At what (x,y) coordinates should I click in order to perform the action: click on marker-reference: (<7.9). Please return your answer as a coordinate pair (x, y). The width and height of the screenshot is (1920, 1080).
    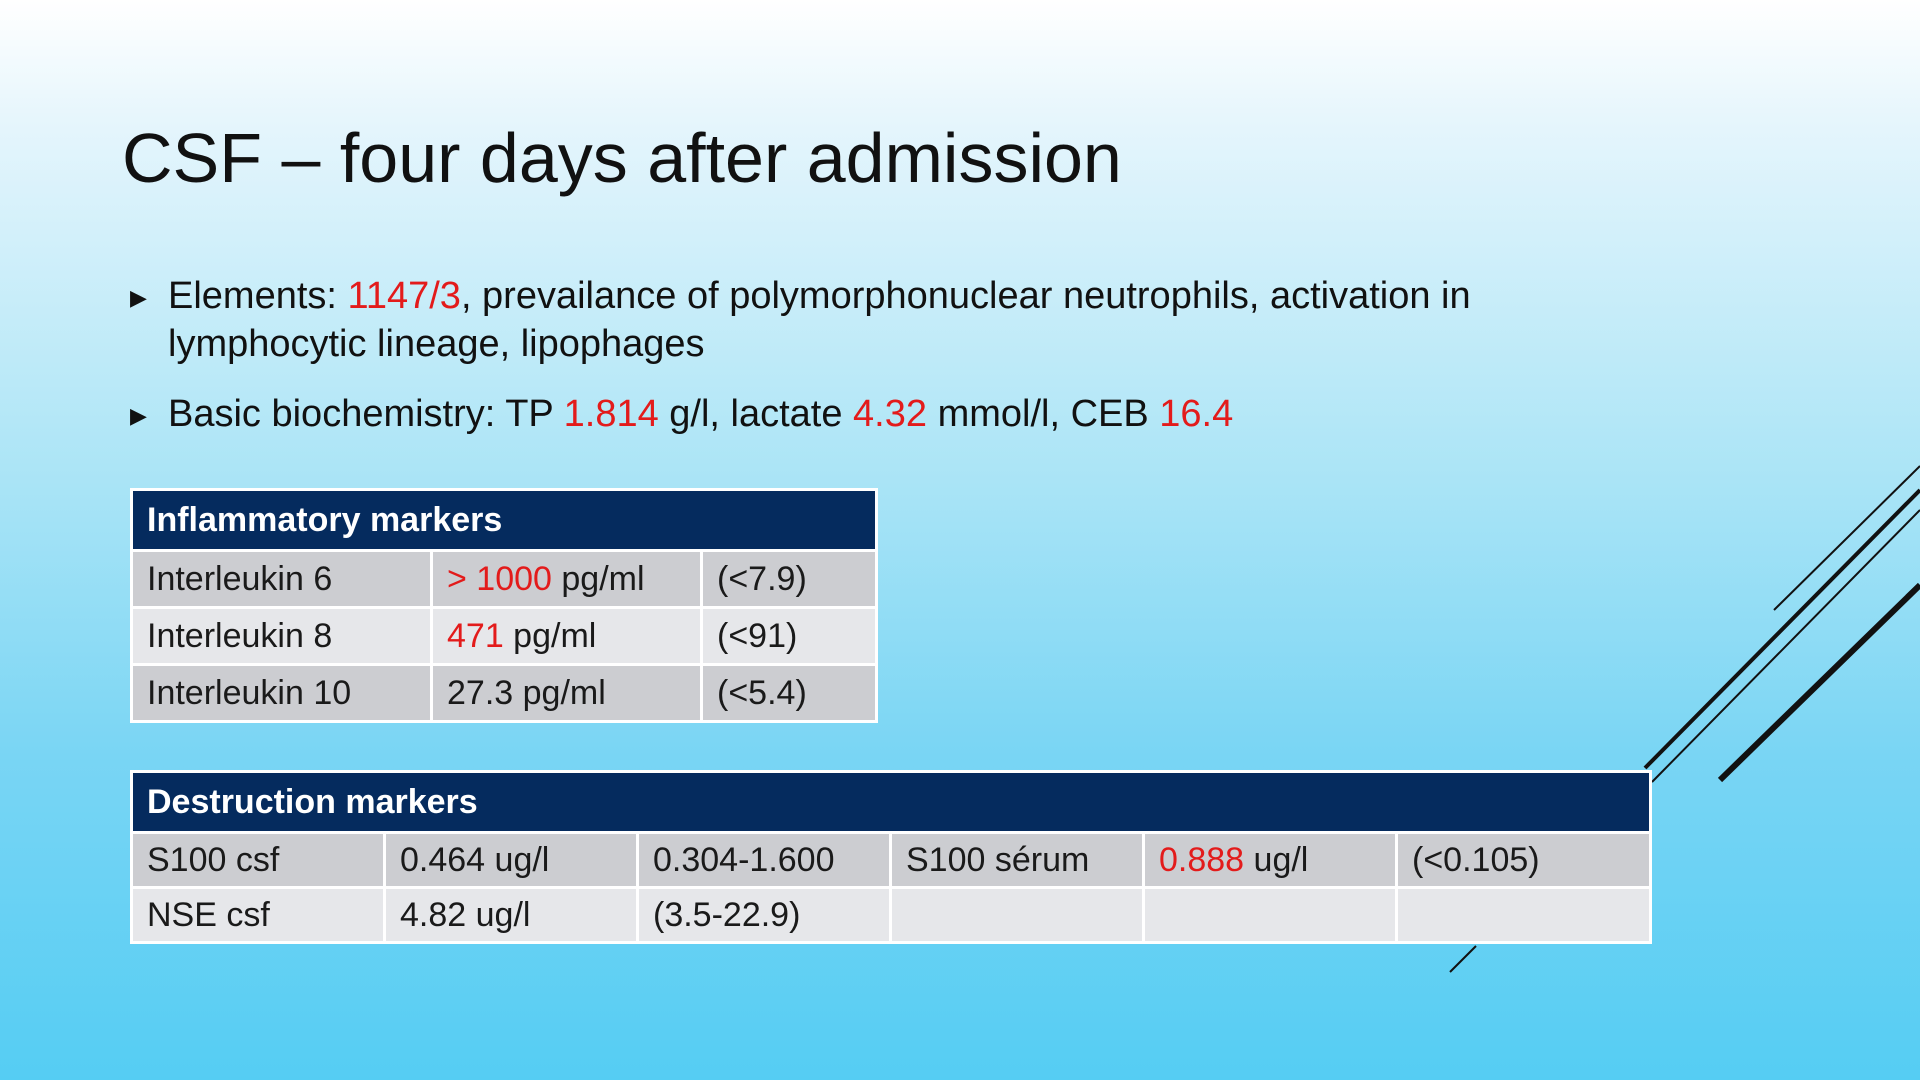
    Looking at the image, I should click on (789, 579).